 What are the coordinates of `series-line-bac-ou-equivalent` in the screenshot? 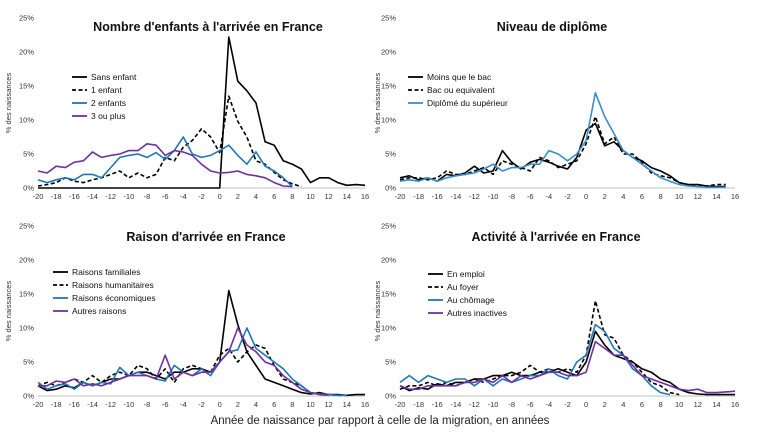 It's located at (562, 151).